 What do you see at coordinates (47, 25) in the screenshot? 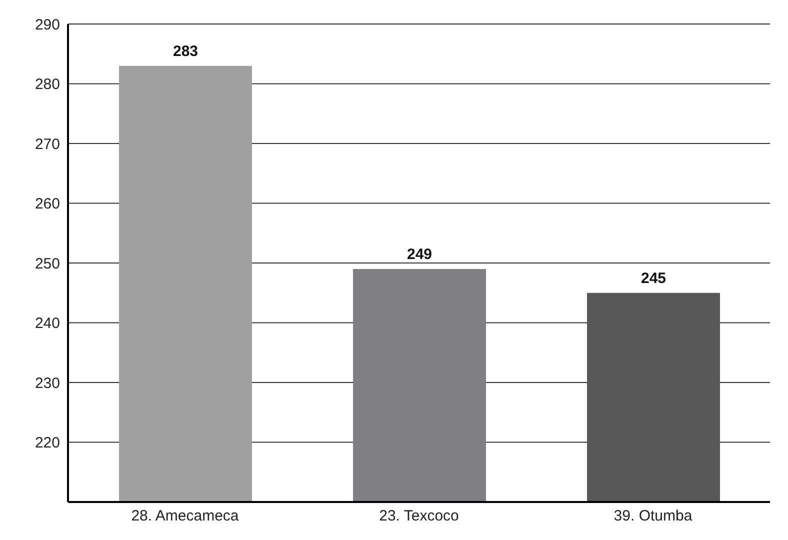
I see `y-tick-label: 290` at bounding box center [47, 25].